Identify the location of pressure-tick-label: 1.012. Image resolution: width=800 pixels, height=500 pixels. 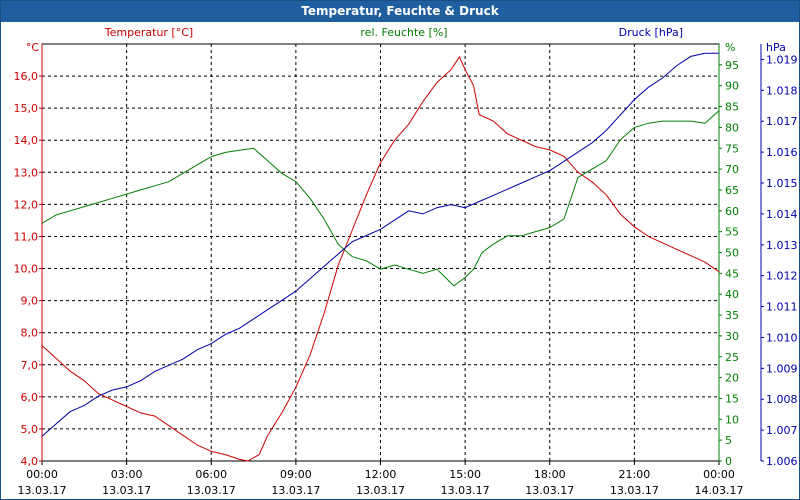
(782, 276).